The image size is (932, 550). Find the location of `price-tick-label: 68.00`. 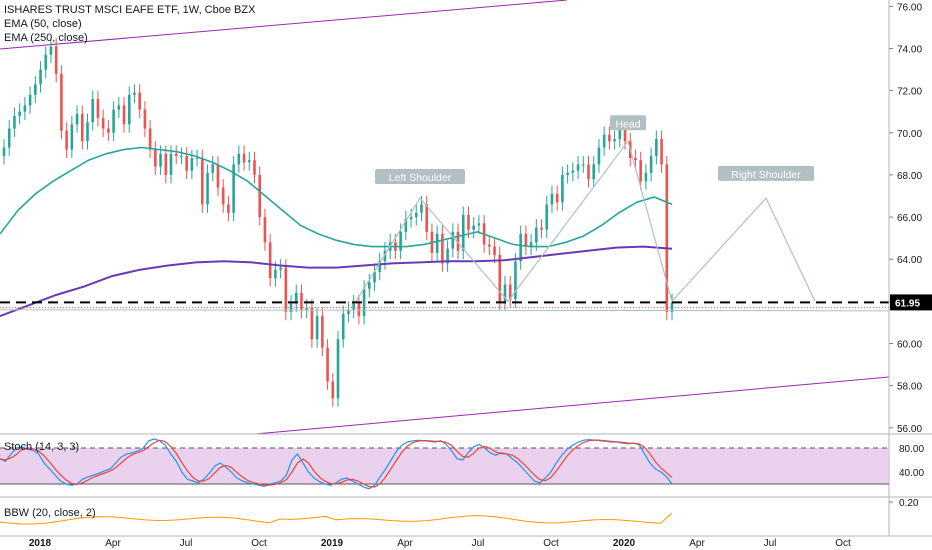

price-tick-label: 68.00 is located at coordinates (909, 176).